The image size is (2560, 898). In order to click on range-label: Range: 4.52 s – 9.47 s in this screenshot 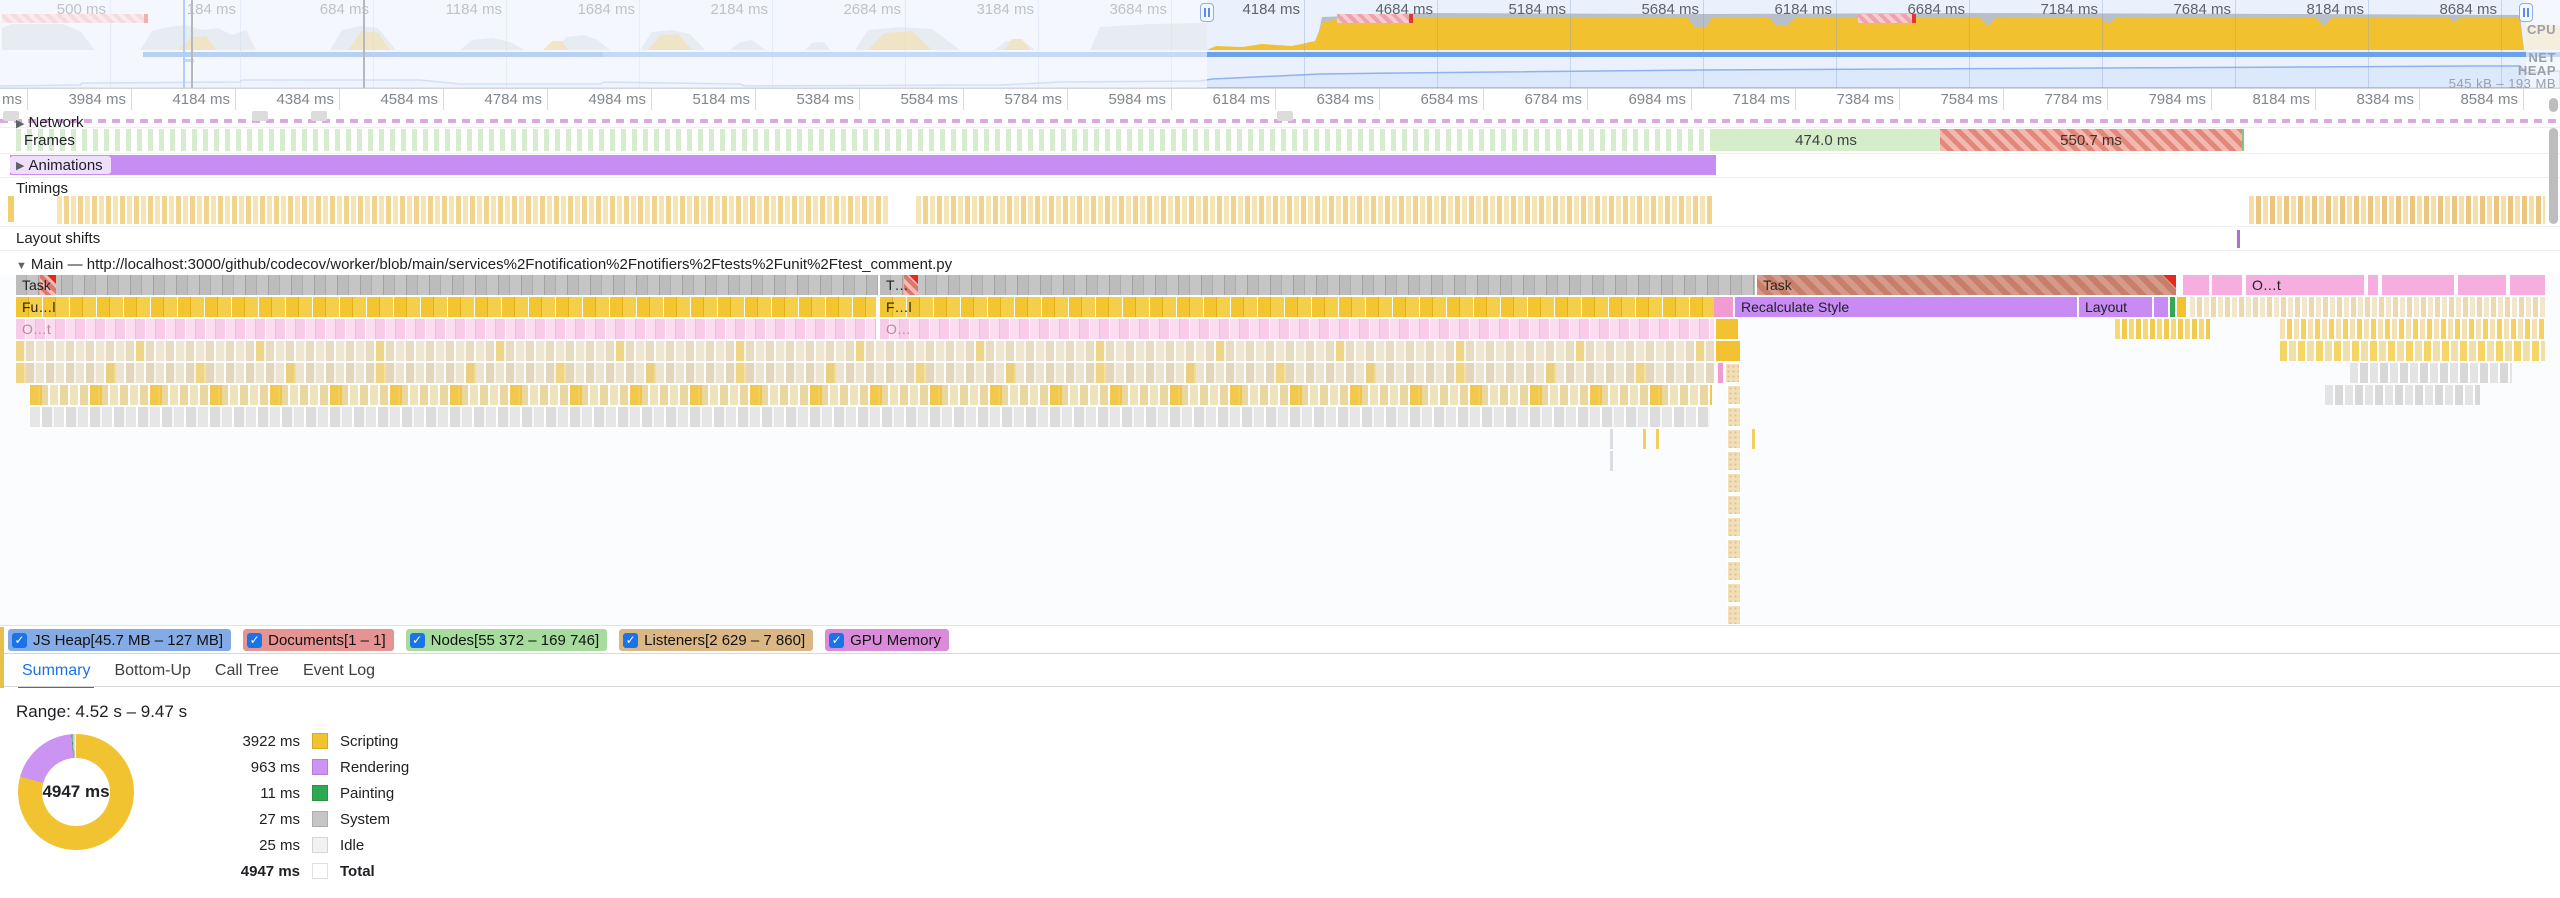, I will do `click(102, 711)`.